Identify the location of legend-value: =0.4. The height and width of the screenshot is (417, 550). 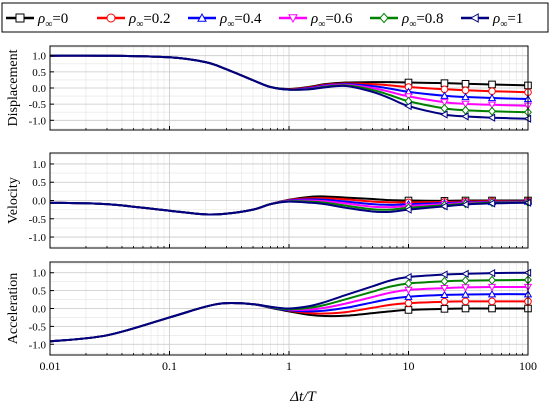
(248, 19).